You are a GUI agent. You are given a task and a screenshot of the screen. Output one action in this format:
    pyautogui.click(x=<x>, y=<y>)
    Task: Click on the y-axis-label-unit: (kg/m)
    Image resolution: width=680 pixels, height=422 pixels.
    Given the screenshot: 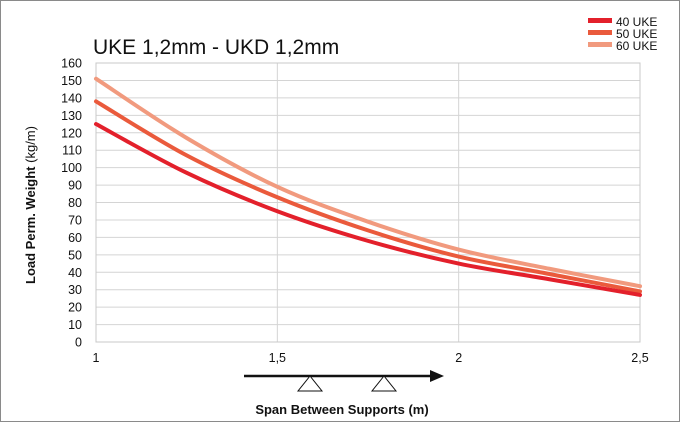 What is the action you would take?
    pyautogui.click(x=30, y=144)
    